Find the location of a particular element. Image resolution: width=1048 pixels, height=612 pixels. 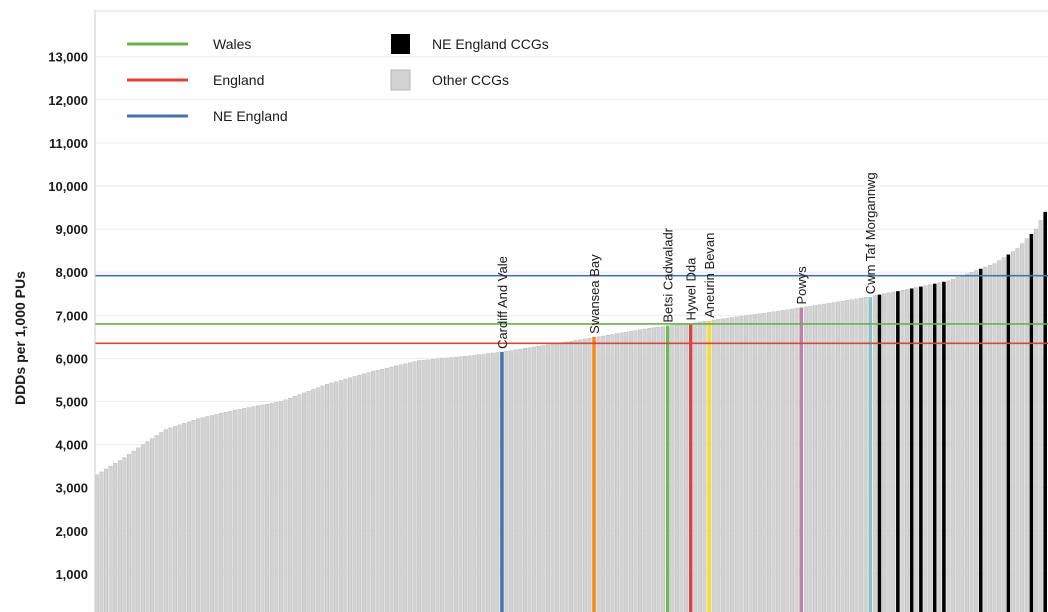

highlight-label: Hywel Dda is located at coordinates (691, 289).